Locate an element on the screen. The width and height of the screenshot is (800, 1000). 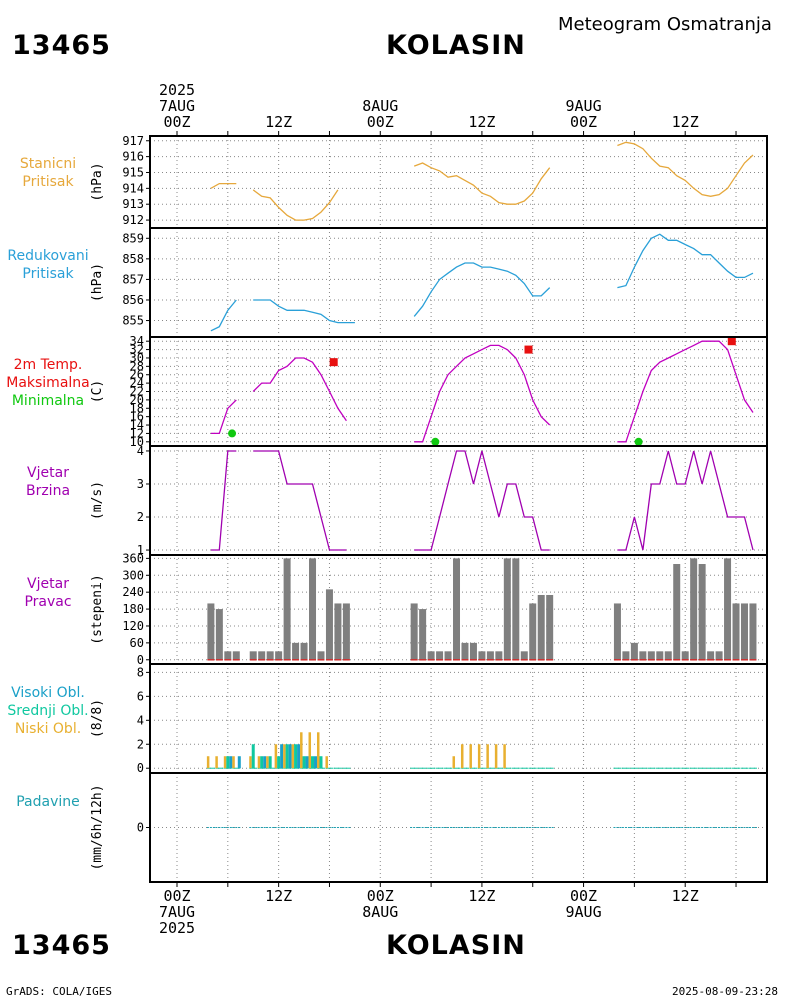
y-tick-label: 20 is located at coordinates (137, 400).